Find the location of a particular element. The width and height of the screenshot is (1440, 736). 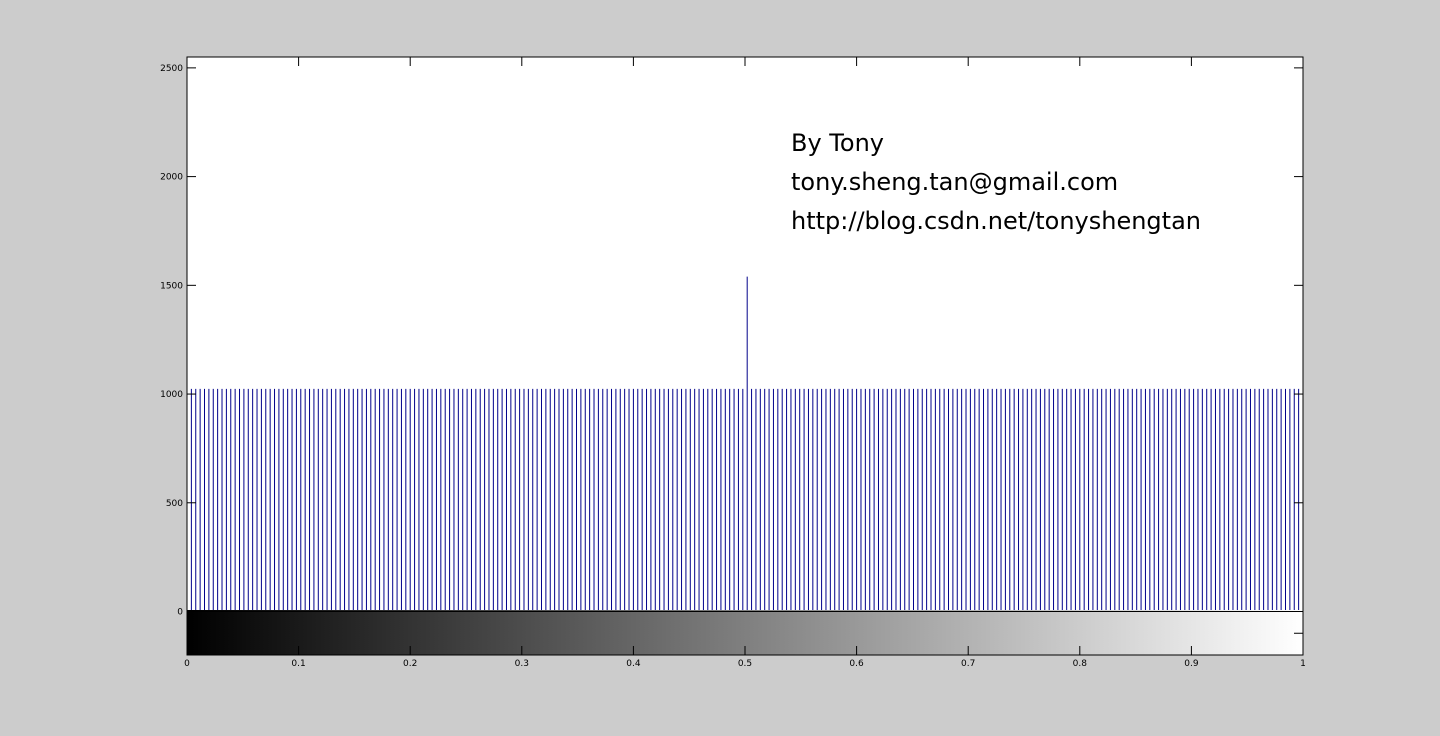

x-tick-label: 0.4 is located at coordinates (633, 664).